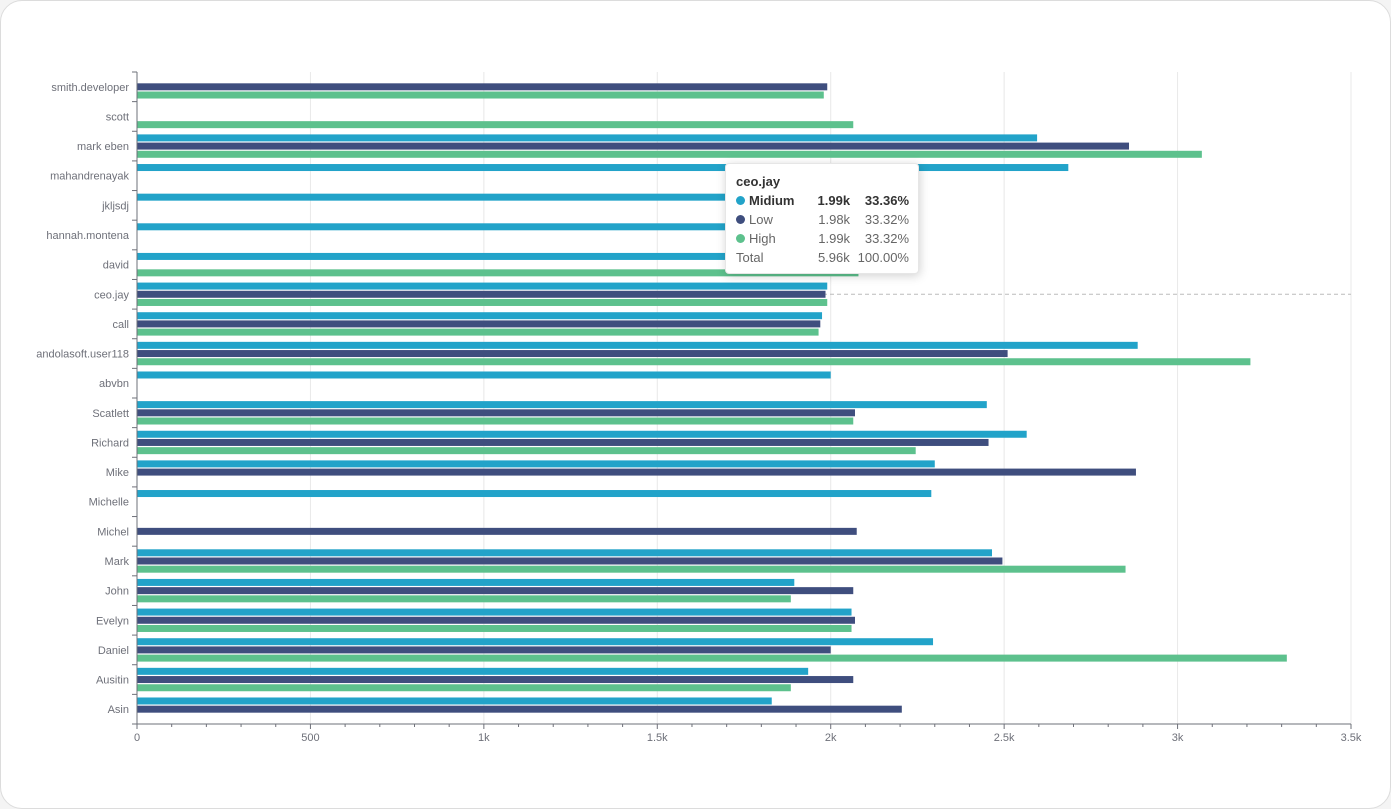  Describe the element at coordinates (740, 238) in the screenshot. I see `high-dot-icon` at that location.